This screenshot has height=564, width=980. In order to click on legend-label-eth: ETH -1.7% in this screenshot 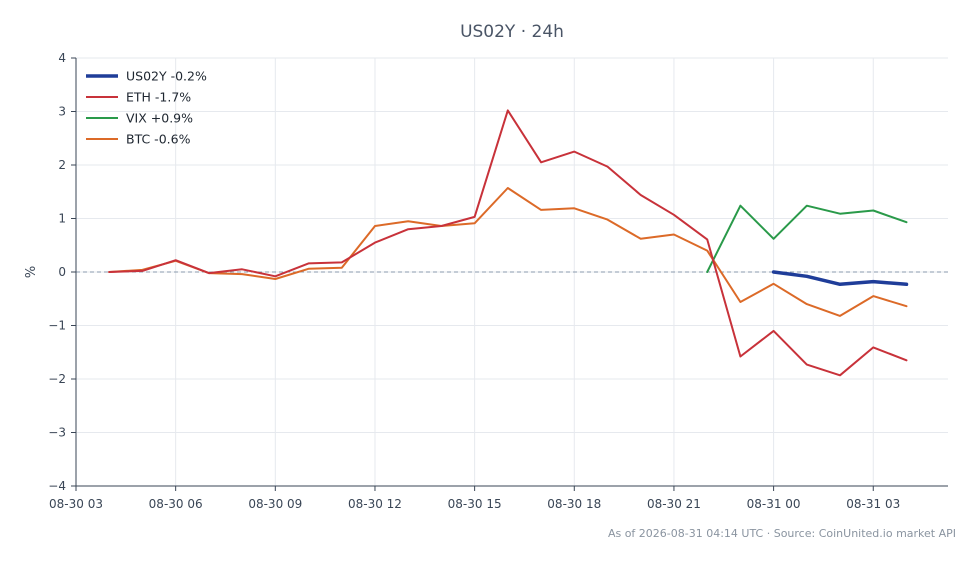, I will do `click(158, 97)`.